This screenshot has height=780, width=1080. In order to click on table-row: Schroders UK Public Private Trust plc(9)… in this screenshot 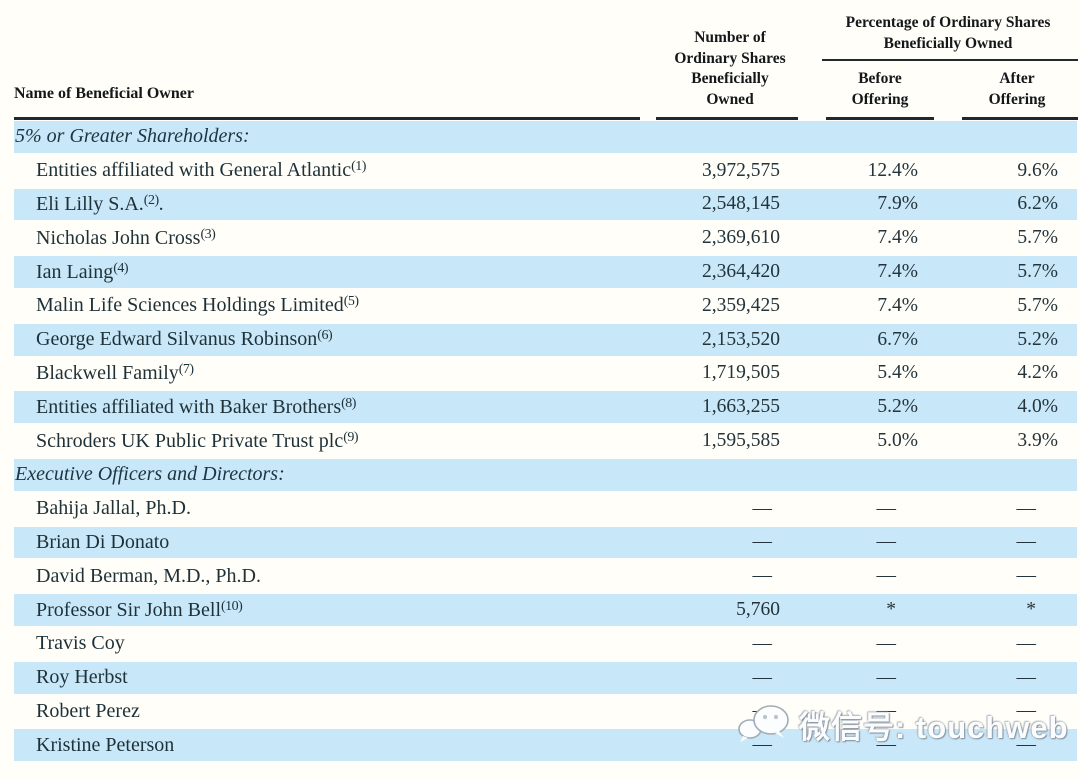, I will do `click(545, 442)`.